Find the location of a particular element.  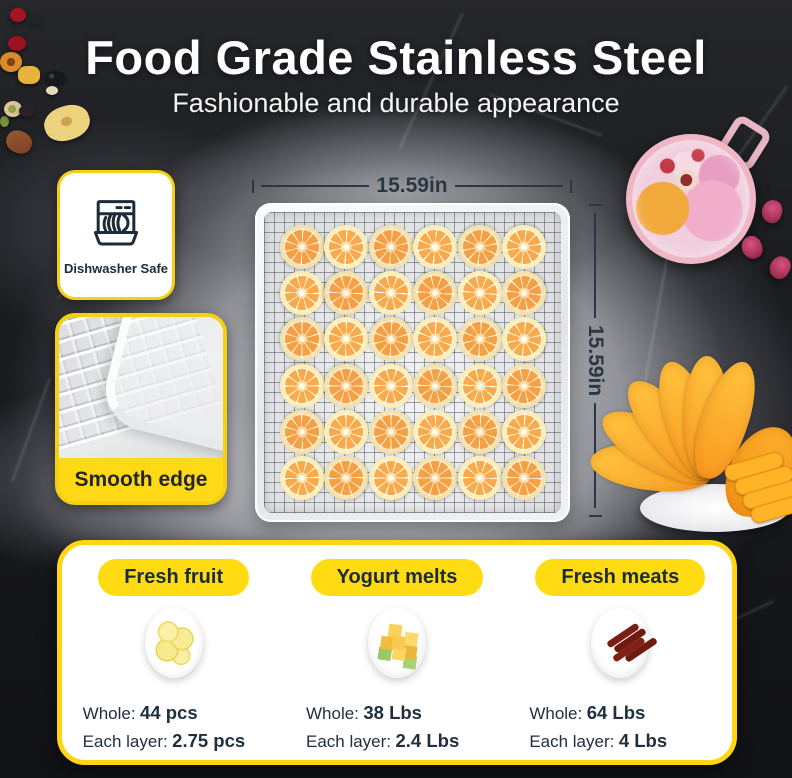

stat-value: 2.4 Lbs is located at coordinates (427, 740).